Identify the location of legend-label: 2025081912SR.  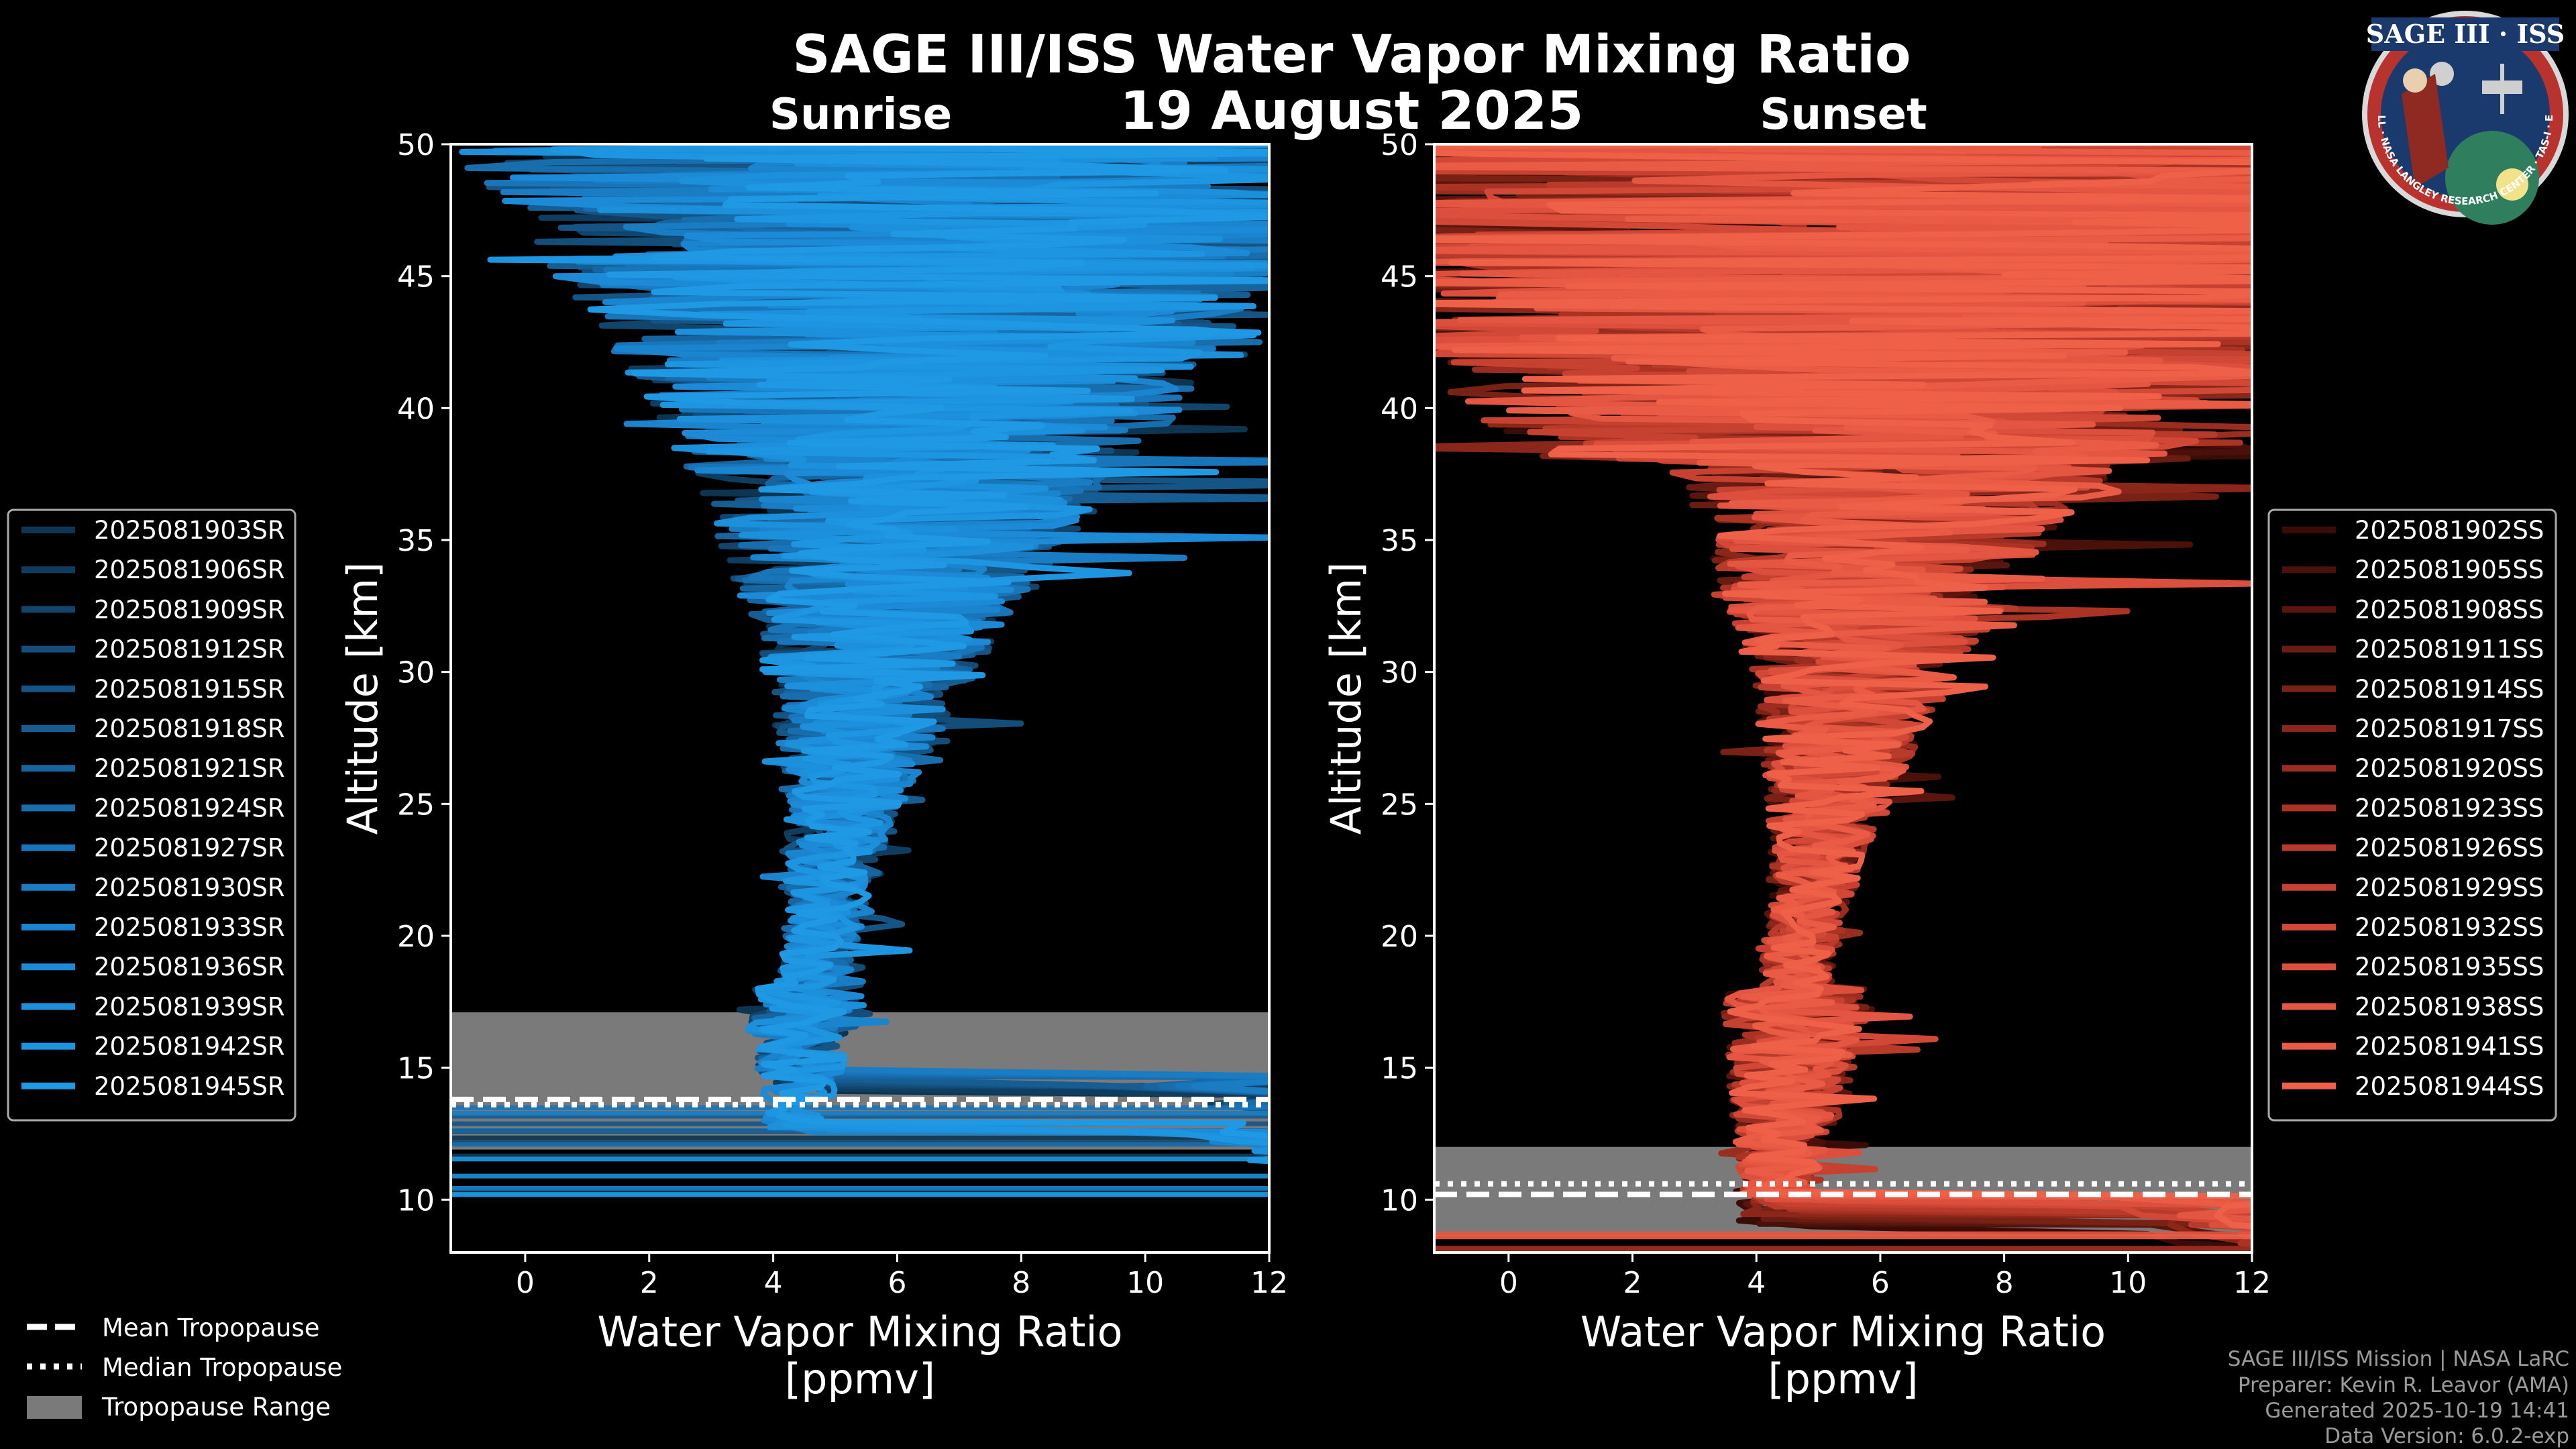
(189, 649).